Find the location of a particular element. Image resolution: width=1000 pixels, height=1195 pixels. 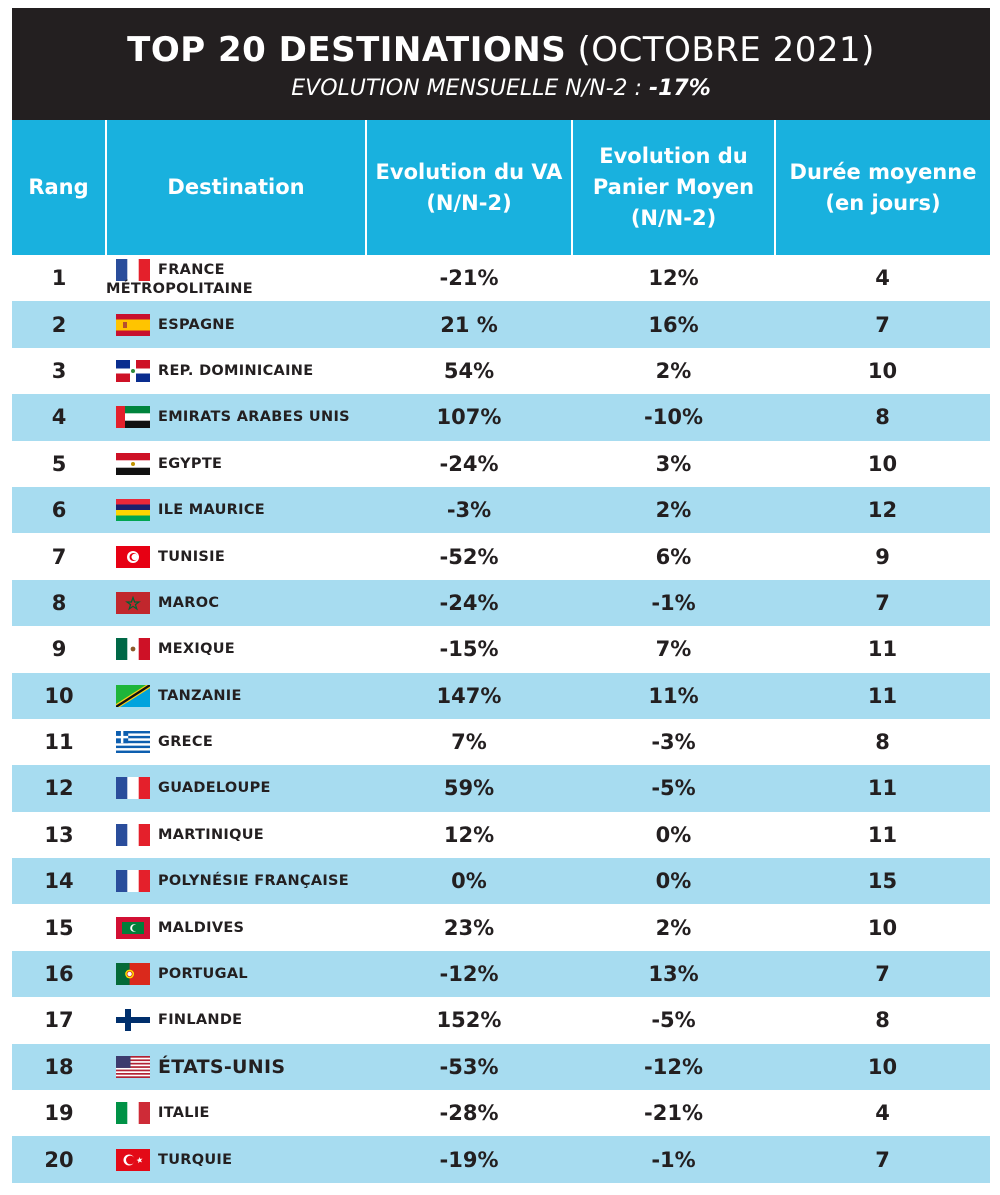

duree-cell: 12 is located at coordinates (882, 510).